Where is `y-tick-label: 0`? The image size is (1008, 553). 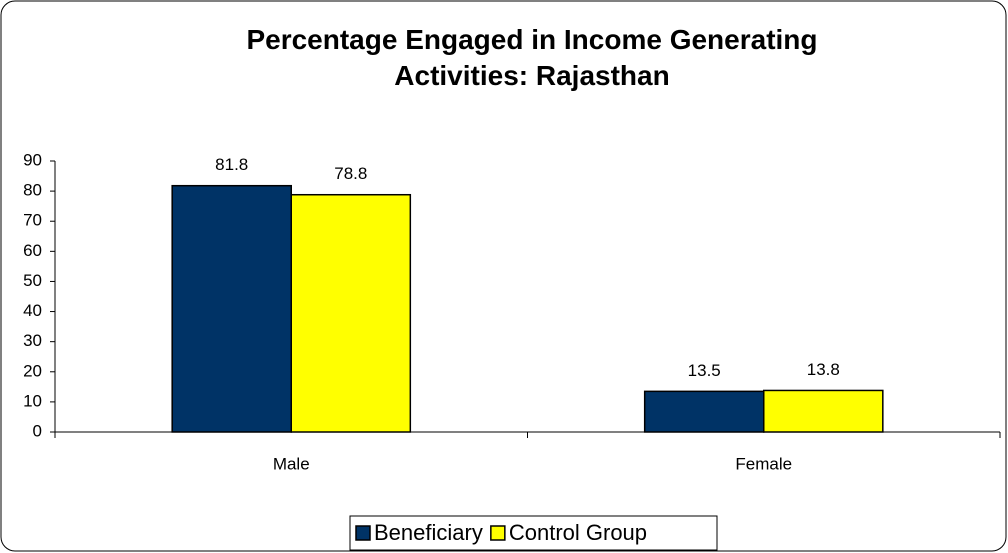
y-tick-label: 0 is located at coordinates (37, 430).